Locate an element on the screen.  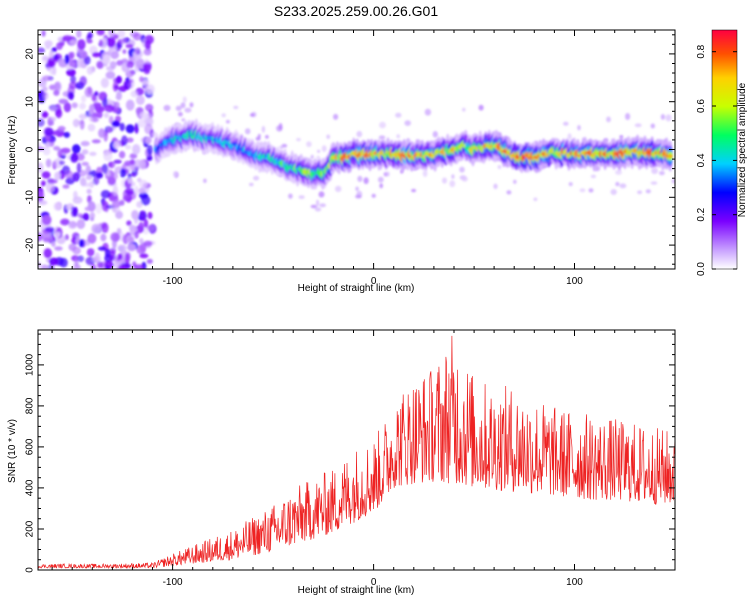
x-tick-label: -100 is located at coordinates (173, 281).